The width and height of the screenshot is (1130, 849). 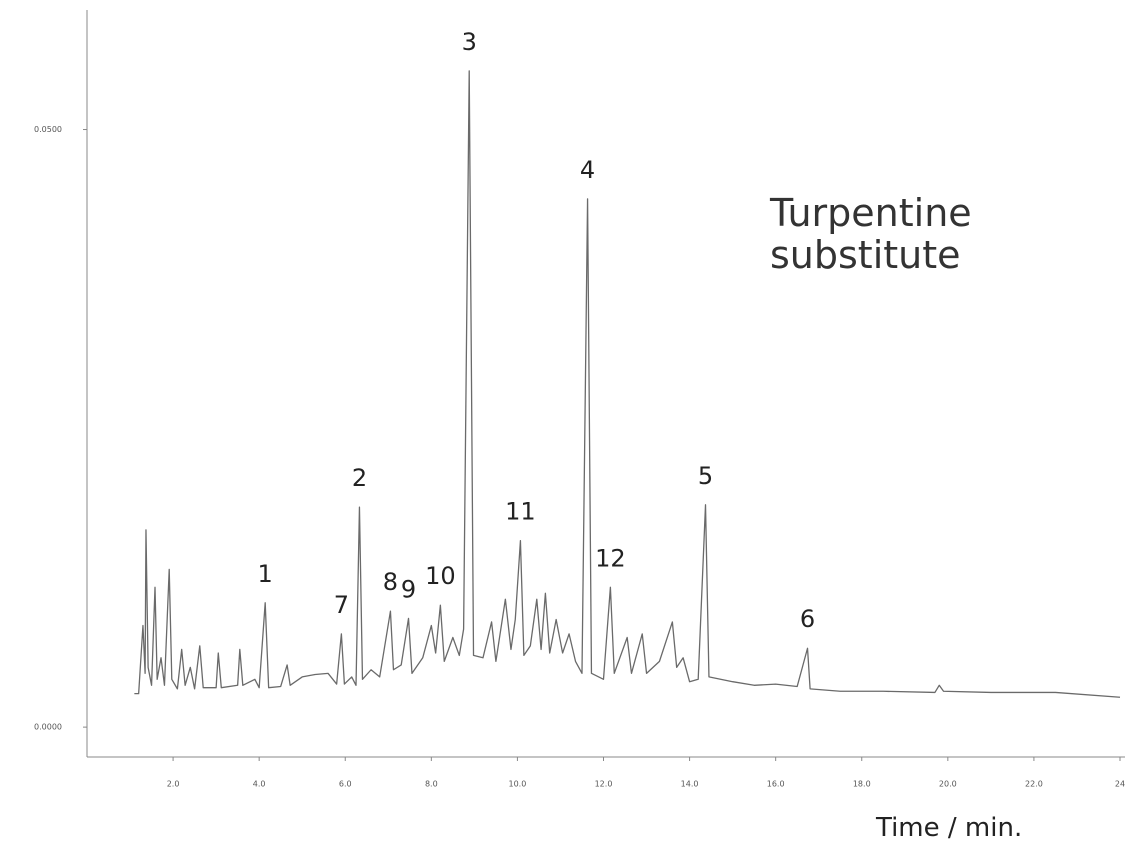 What do you see at coordinates (690, 784) in the screenshot?
I see `x-tick-label: 14.0` at bounding box center [690, 784].